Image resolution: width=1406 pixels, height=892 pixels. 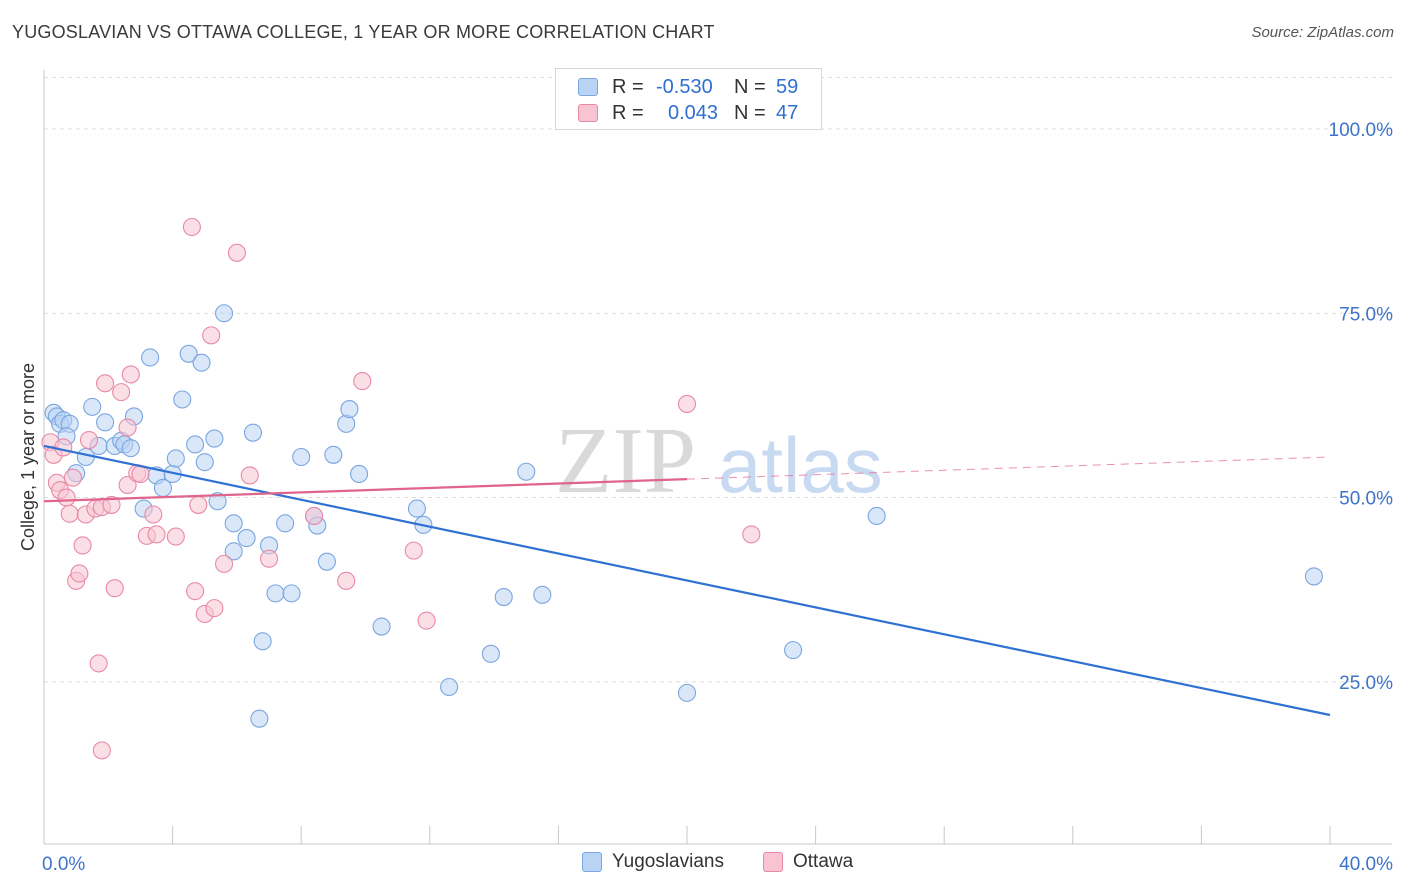 I want to click on x-tick-label-min: 0.0%, so click(x=63, y=864).